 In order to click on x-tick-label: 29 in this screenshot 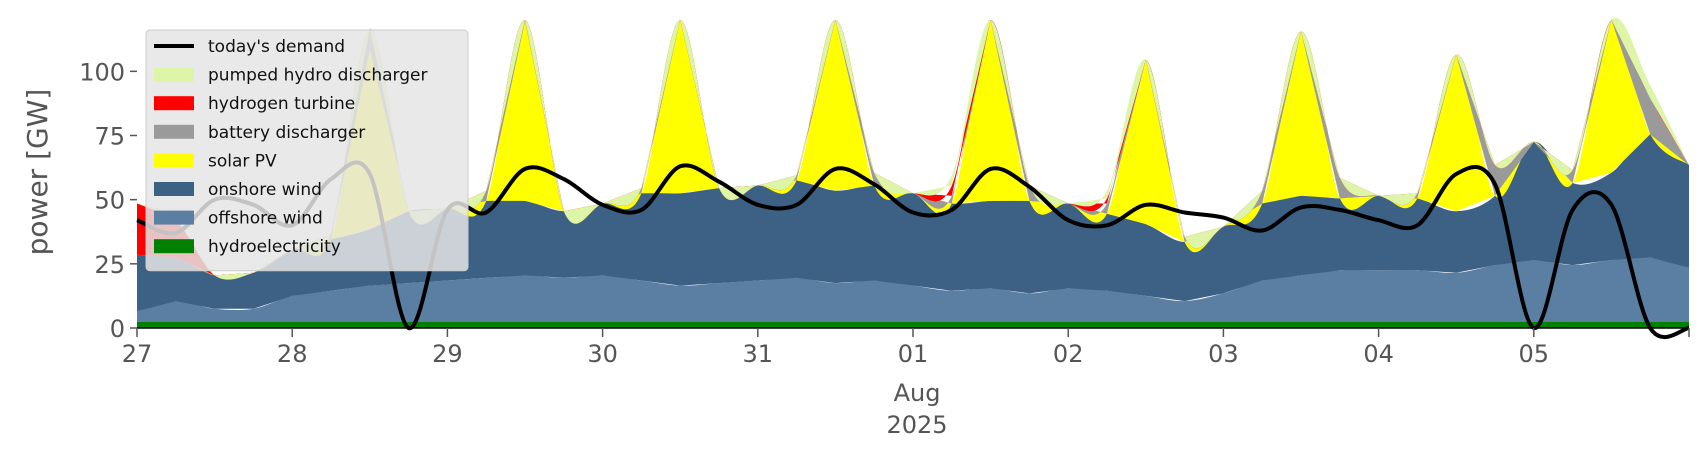, I will do `click(447, 354)`.